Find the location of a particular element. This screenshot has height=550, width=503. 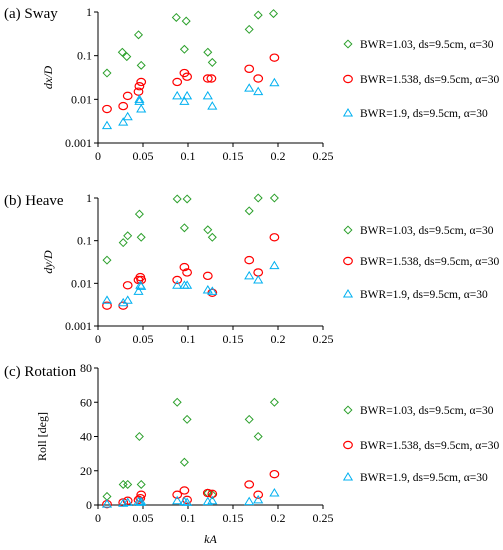

chart-title: (a) Sway is located at coordinates (31, 14).